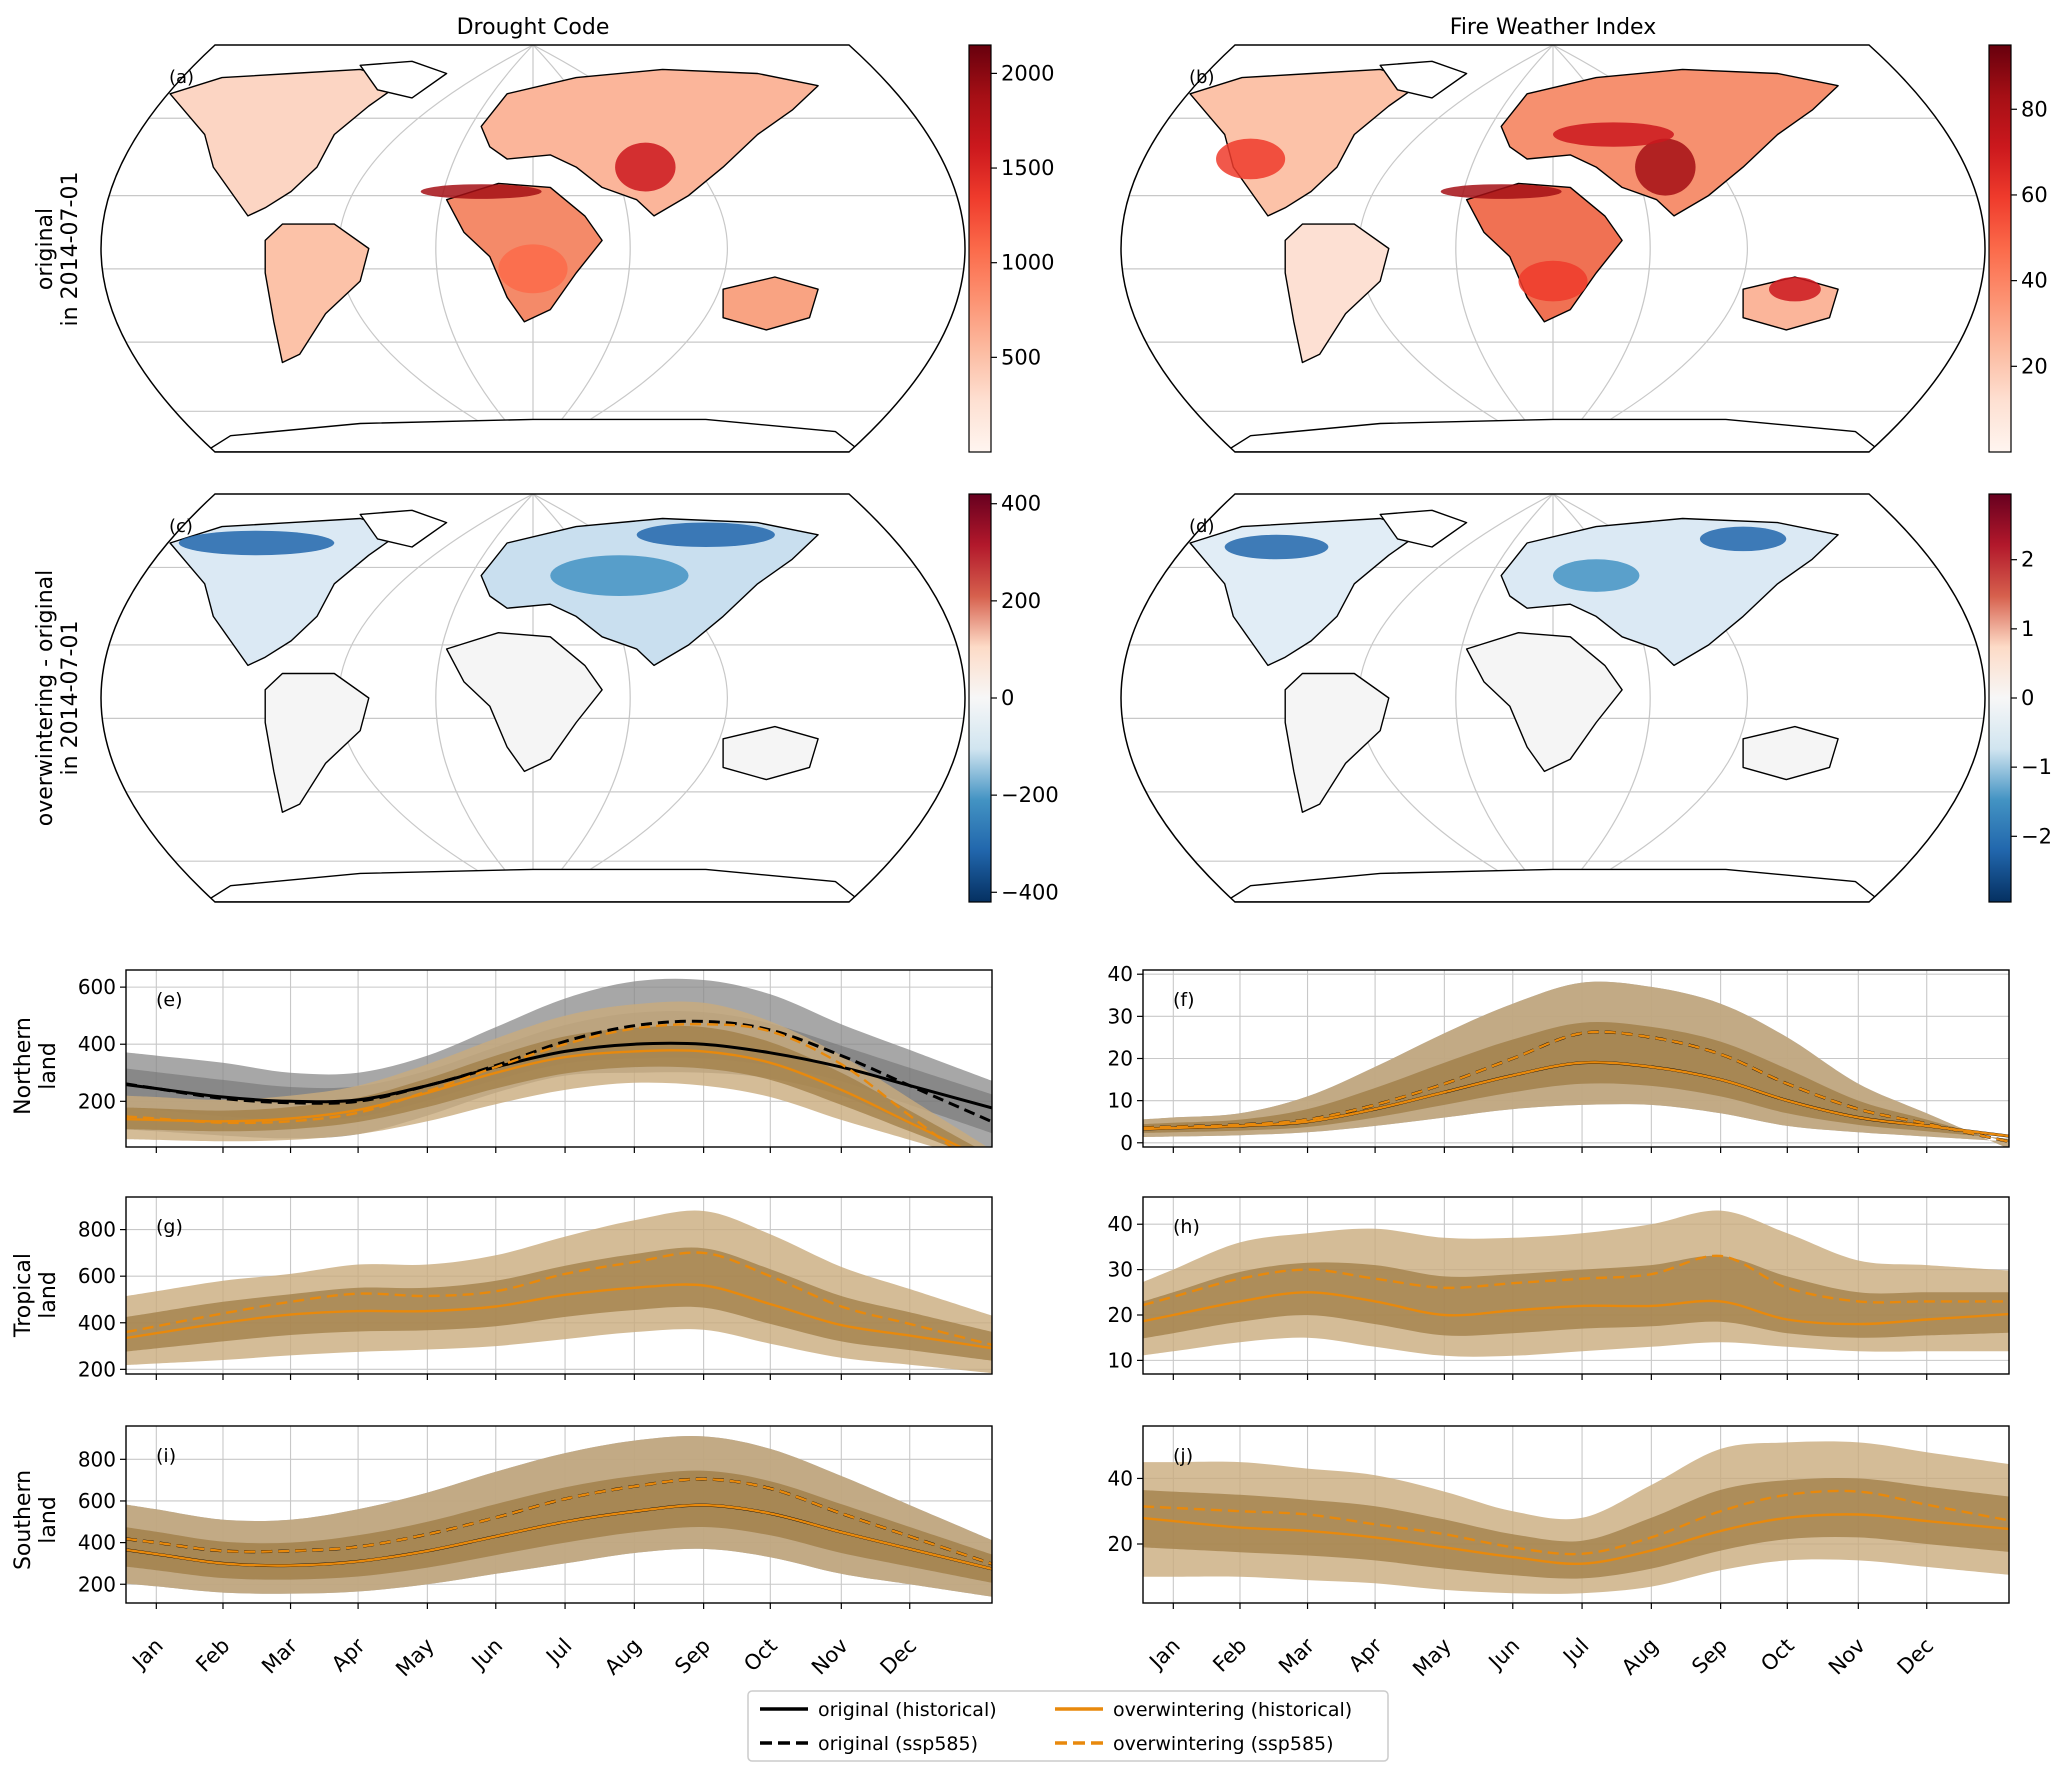 Image resolution: width=2067 pixels, height=1778 pixels. I want to click on plot-body-j, so click(1576, 1514).